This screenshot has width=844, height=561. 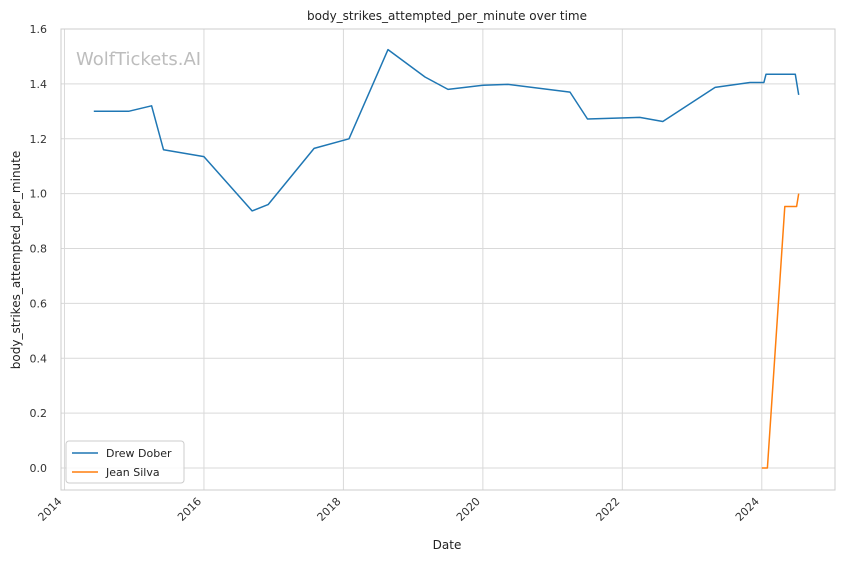 What do you see at coordinates (16, 260) in the screenshot?
I see `y-axis-label: body_strikes_attempted_per_minute` at bounding box center [16, 260].